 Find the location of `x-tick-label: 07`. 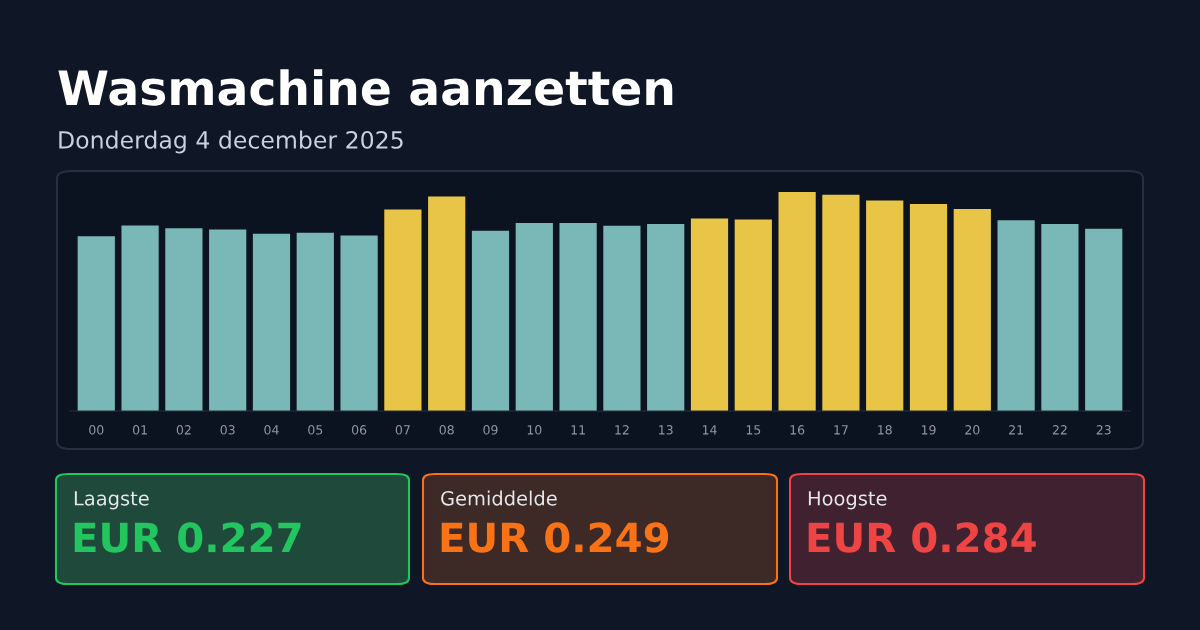

x-tick-label: 07 is located at coordinates (402, 430).